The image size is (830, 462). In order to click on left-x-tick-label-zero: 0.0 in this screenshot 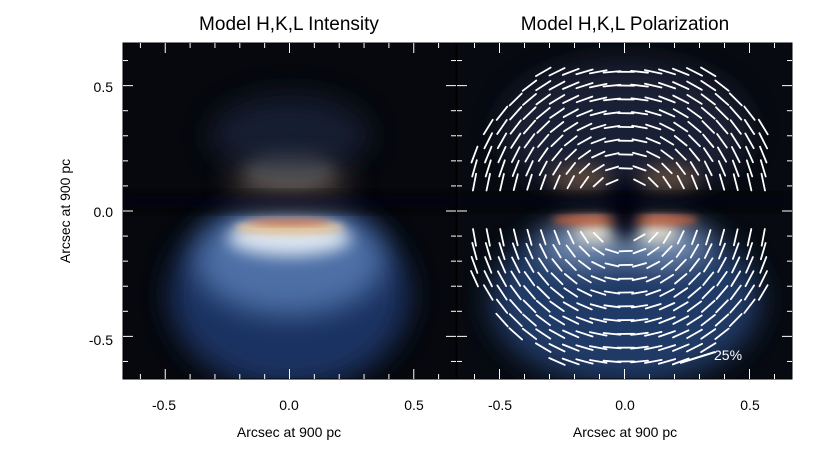, I will do `click(289, 405)`.